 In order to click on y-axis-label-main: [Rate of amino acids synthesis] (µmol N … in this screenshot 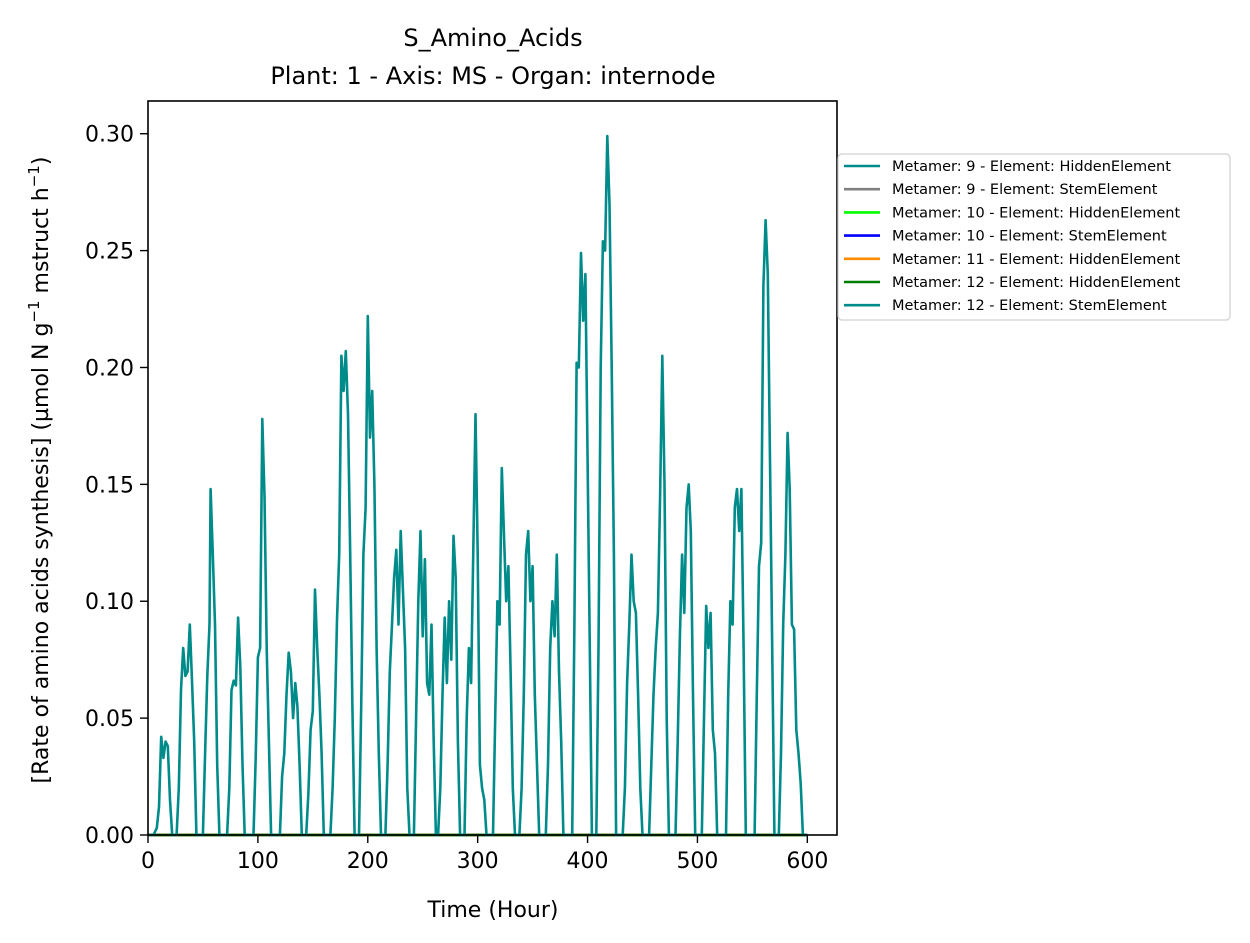, I will do `click(41, 553)`.